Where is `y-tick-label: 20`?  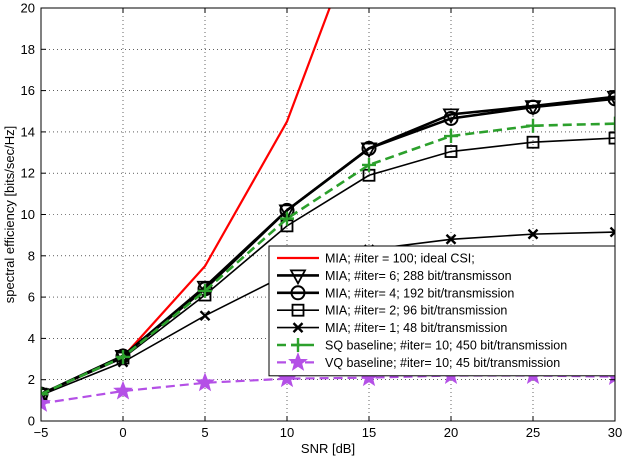 y-tick-label: 20 is located at coordinates (28, 8).